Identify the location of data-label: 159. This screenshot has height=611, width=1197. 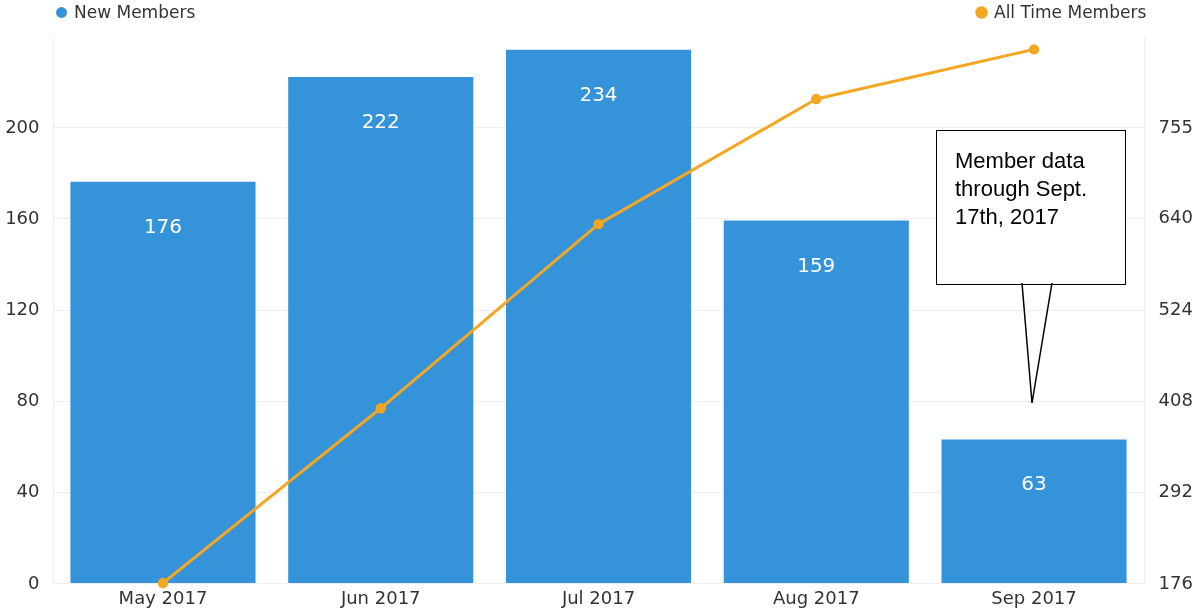
(816, 264).